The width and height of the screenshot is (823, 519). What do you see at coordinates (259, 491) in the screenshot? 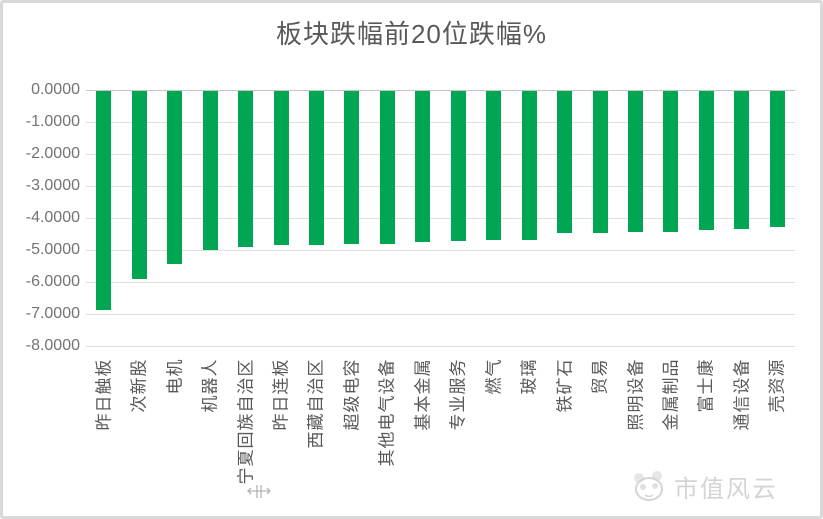
I see `resize-cursor-icon` at bounding box center [259, 491].